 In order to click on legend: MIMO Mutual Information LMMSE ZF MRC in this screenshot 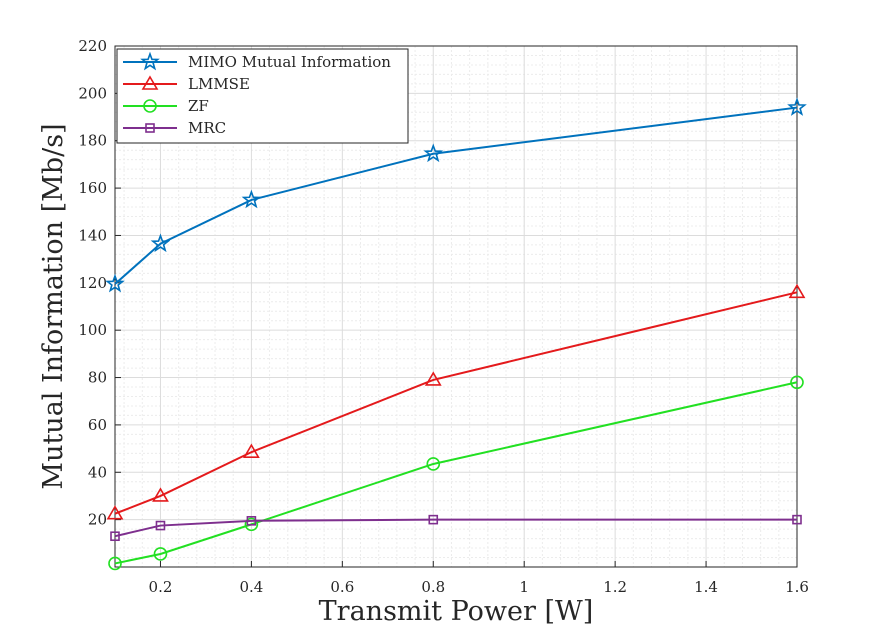, I will do `click(262, 96)`.